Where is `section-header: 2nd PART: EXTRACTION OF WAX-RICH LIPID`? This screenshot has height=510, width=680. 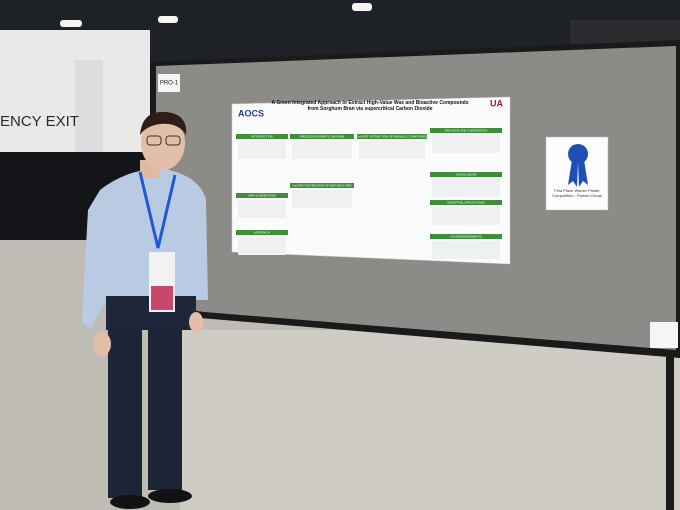 section-header: 2nd PART: EXTRACTION OF WAX-RICH LIPID is located at coordinates (321, 185).